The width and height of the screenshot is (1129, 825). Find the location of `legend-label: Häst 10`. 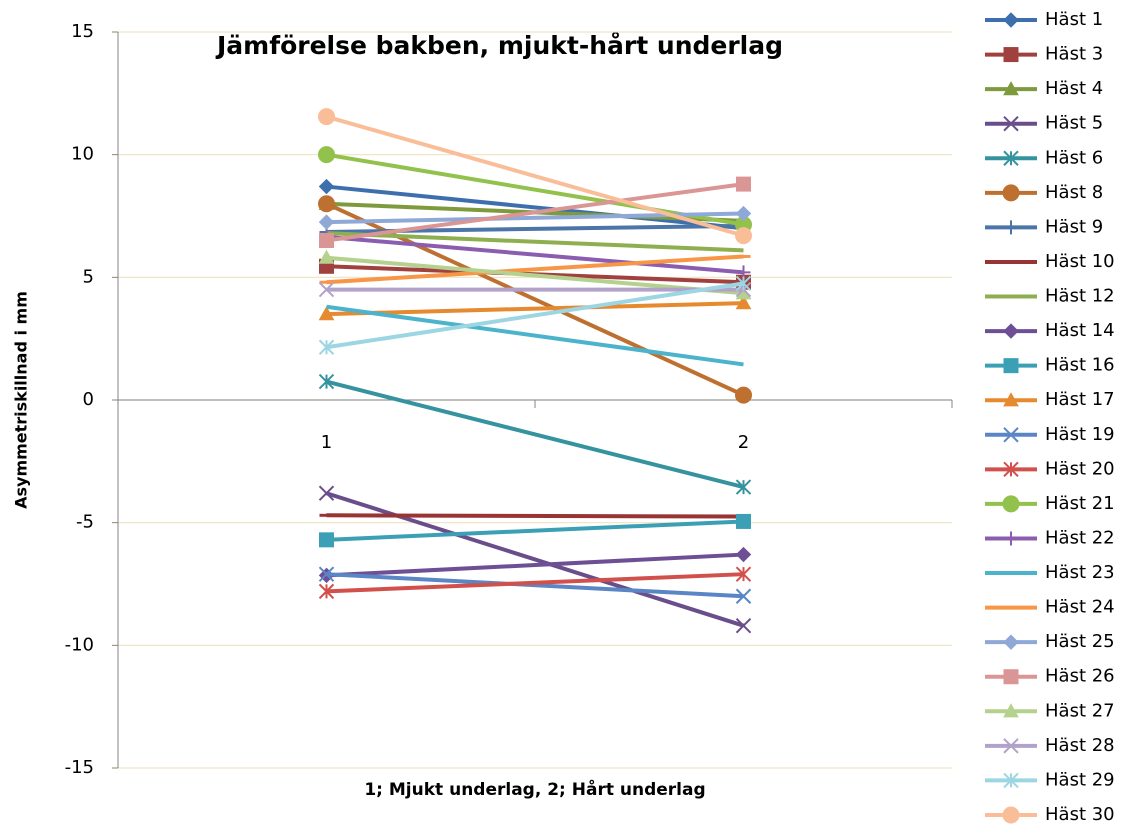

legend-label: Häst 10 is located at coordinates (1080, 261).